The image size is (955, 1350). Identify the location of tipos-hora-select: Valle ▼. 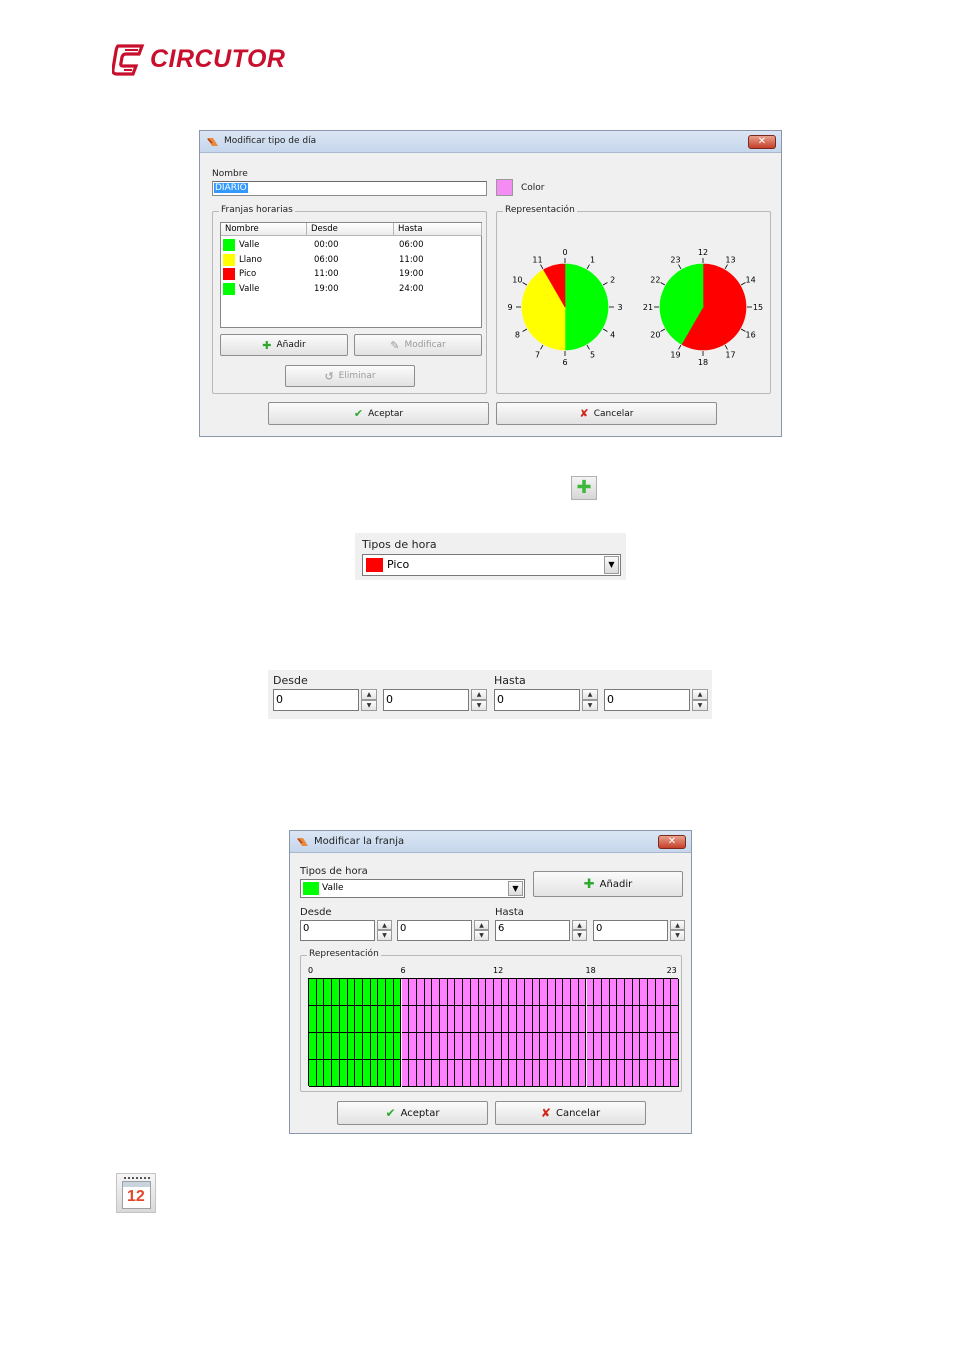
(412, 888).